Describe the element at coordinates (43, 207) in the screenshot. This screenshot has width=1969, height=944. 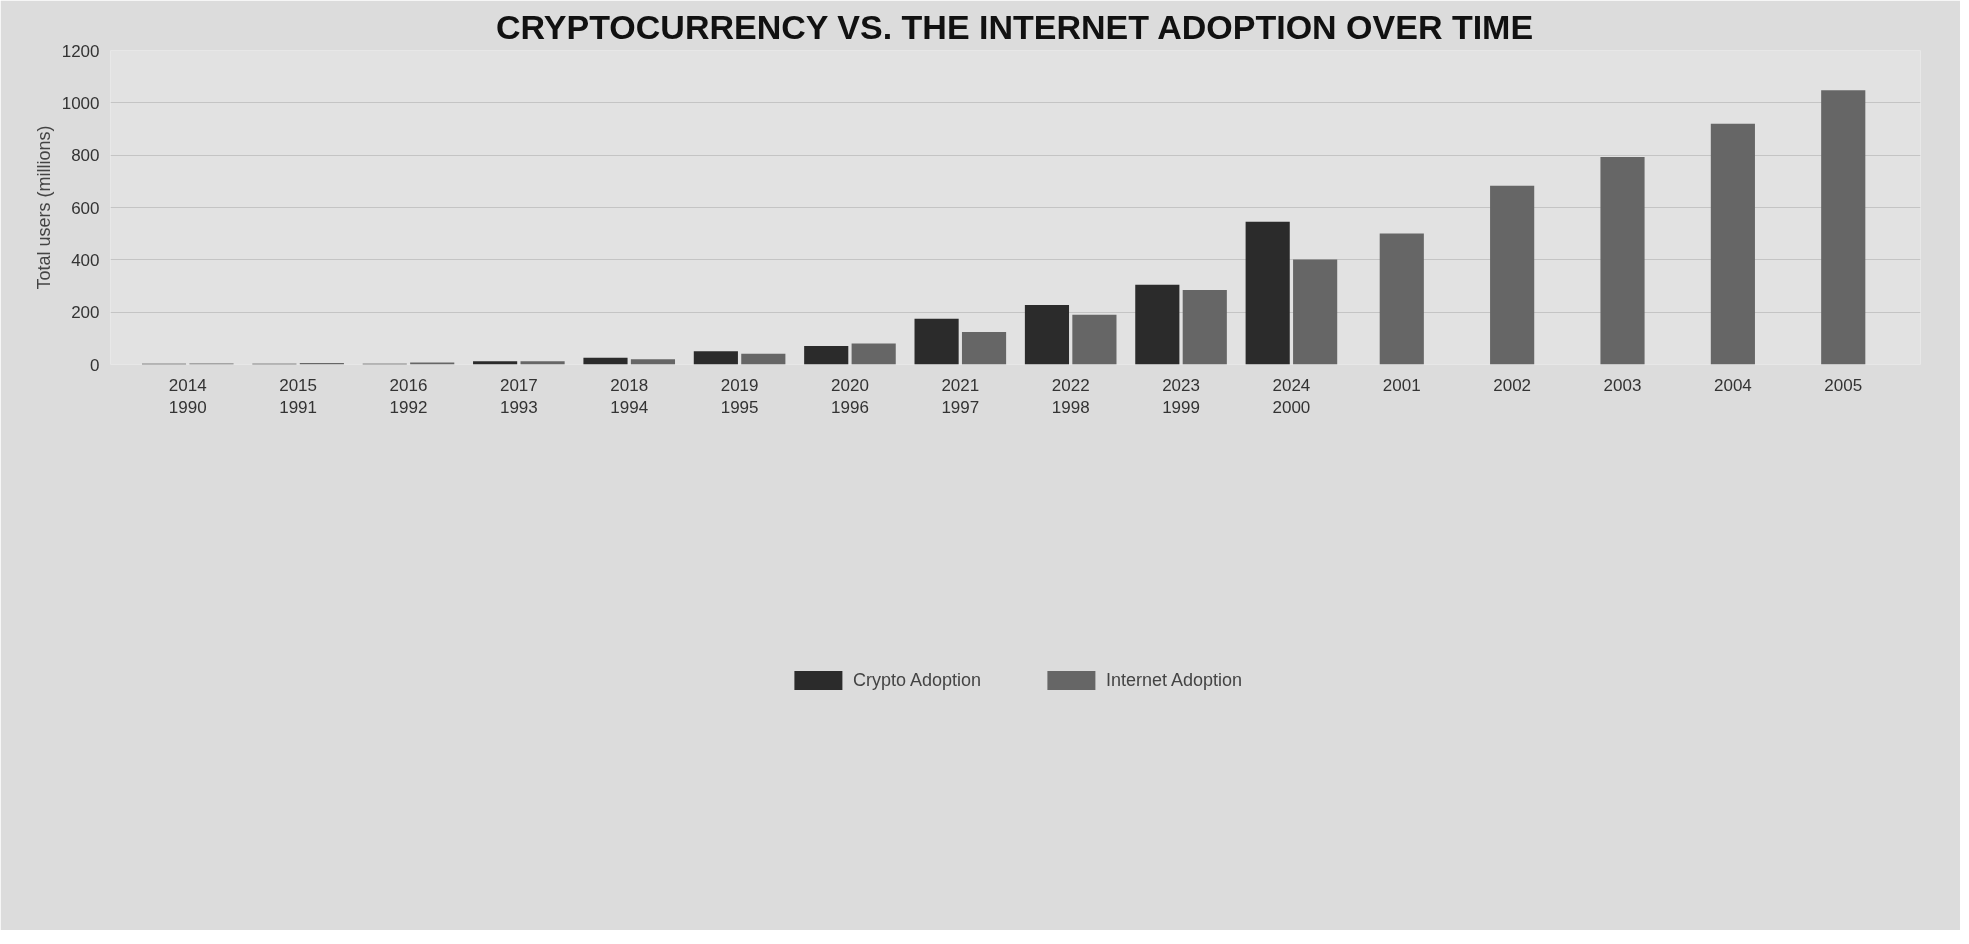
I see `y-axis-title: Total users (millions)` at that location.